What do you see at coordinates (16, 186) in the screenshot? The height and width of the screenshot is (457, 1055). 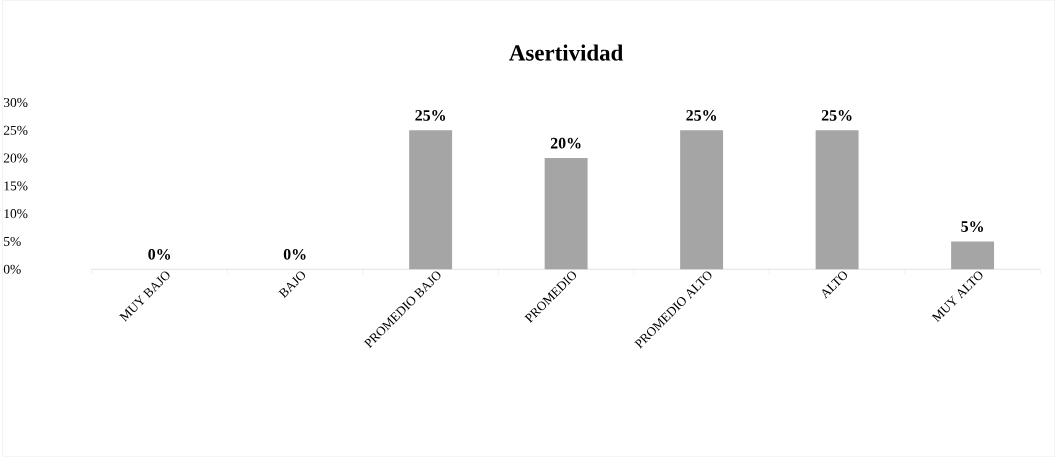 I see `y-tick-label: 15%` at bounding box center [16, 186].